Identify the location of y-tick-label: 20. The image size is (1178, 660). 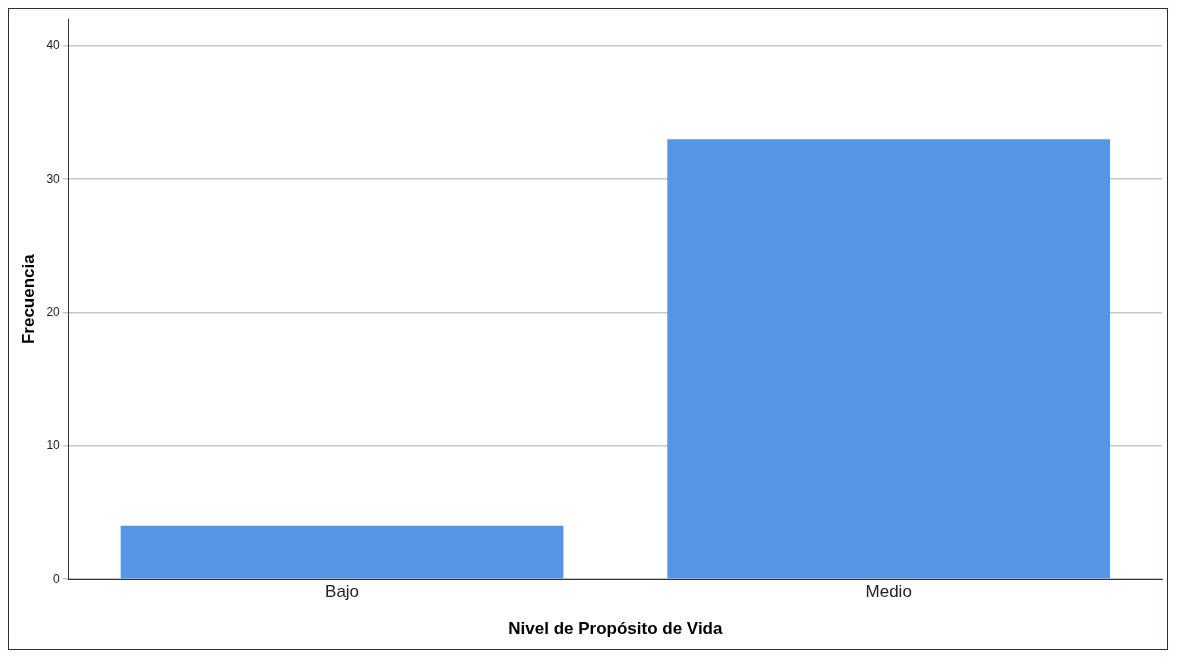
(53, 311).